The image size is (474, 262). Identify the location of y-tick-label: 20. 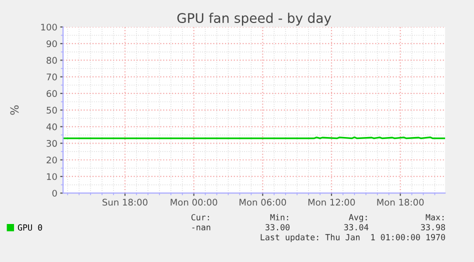
(51, 160).